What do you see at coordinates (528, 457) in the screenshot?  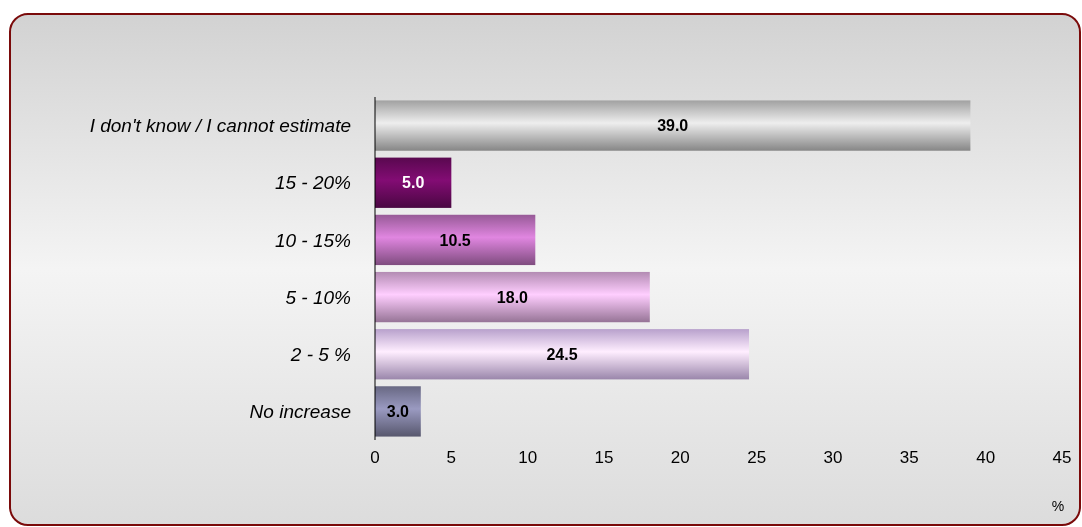 I see `x-tick-label: 10` at bounding box center [528, 457].